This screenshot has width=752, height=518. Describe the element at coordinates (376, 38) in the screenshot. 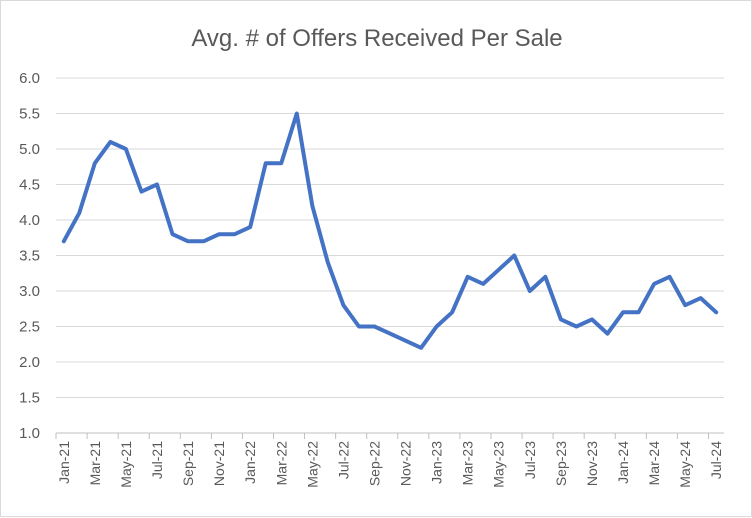

I see `chart-title: Avg. # of Offers Received Per Sale` at that location.